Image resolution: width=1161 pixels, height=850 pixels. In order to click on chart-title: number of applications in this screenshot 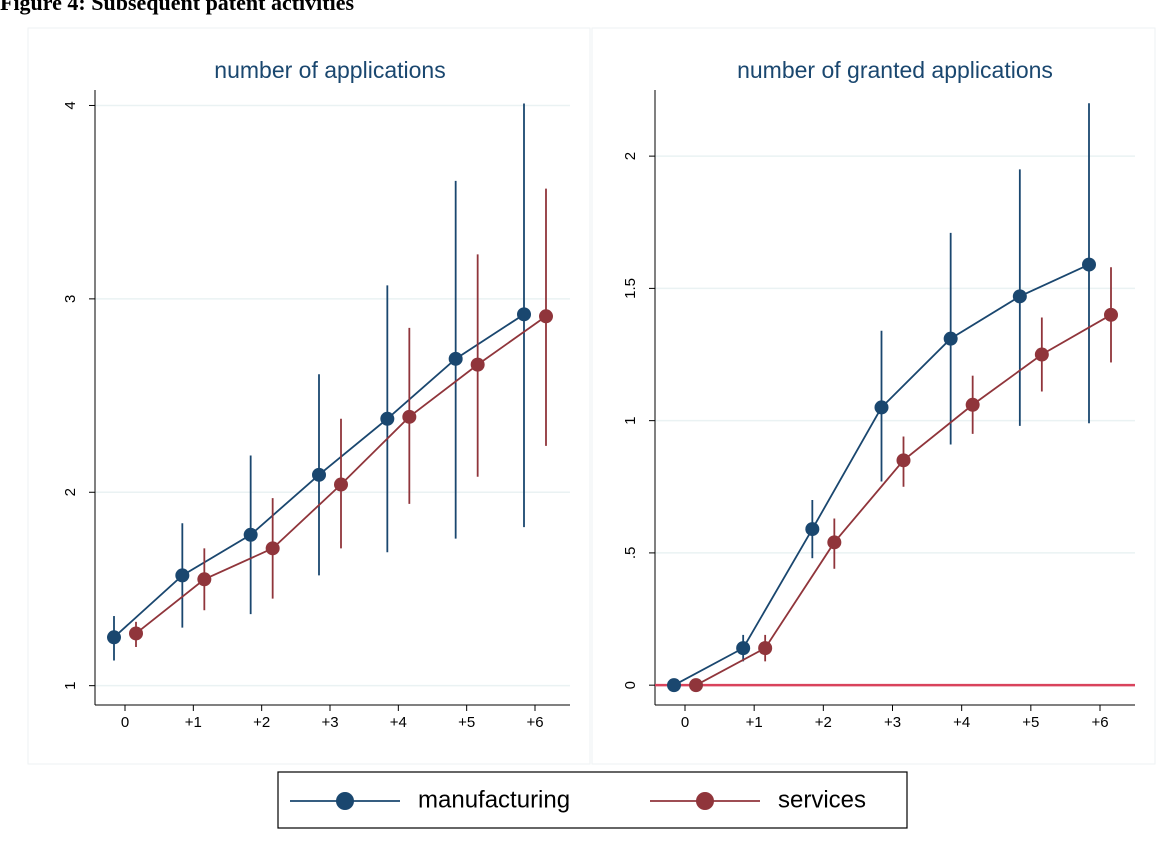, I will do `click(329, 70)`.